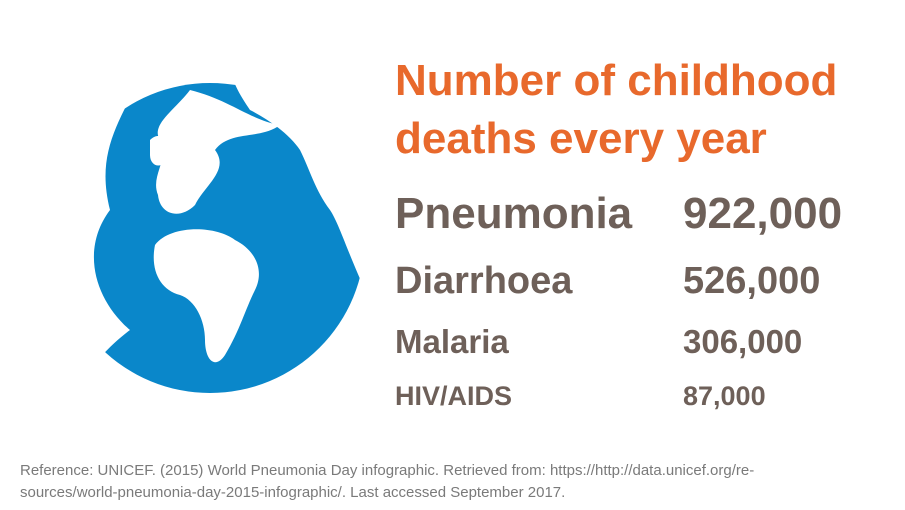 This screenshot has width=905, height=510. What do you see at coordinates (581, 138) in the screenshot?
I see `title-line: deaths every year` at bounding box center [581, 138].